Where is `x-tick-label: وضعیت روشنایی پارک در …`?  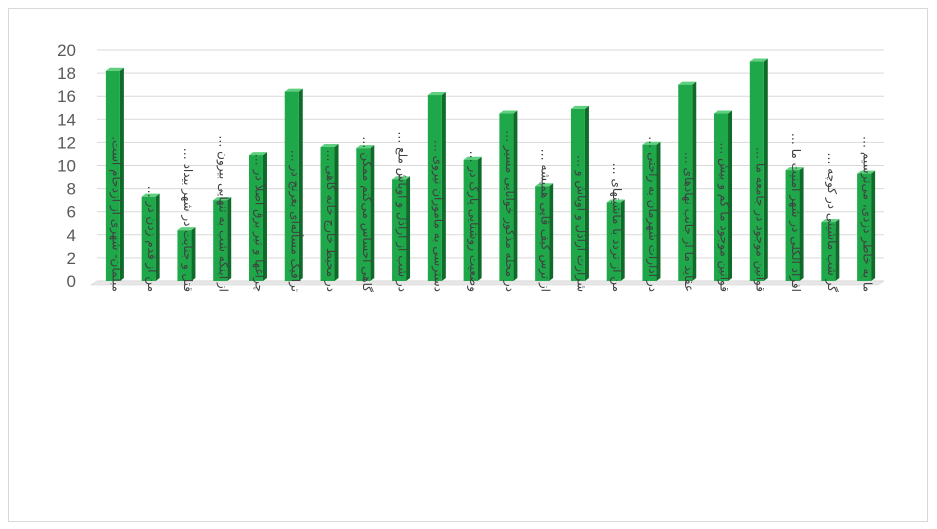
x-tick-label: وضعیت روشنایی پارک در … is located at coordinates (473, 221).